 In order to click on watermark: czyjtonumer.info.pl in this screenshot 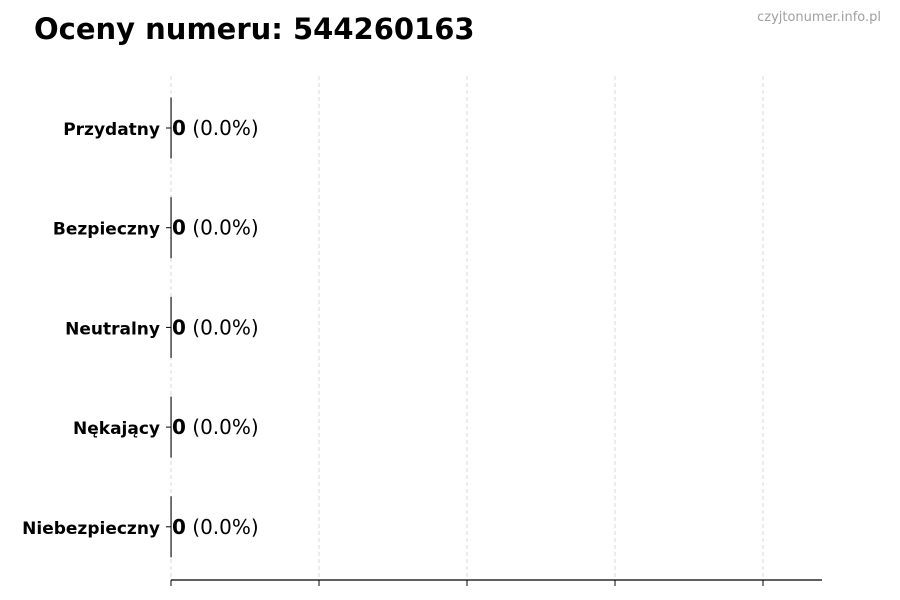, I will do `click(819, 17)`.